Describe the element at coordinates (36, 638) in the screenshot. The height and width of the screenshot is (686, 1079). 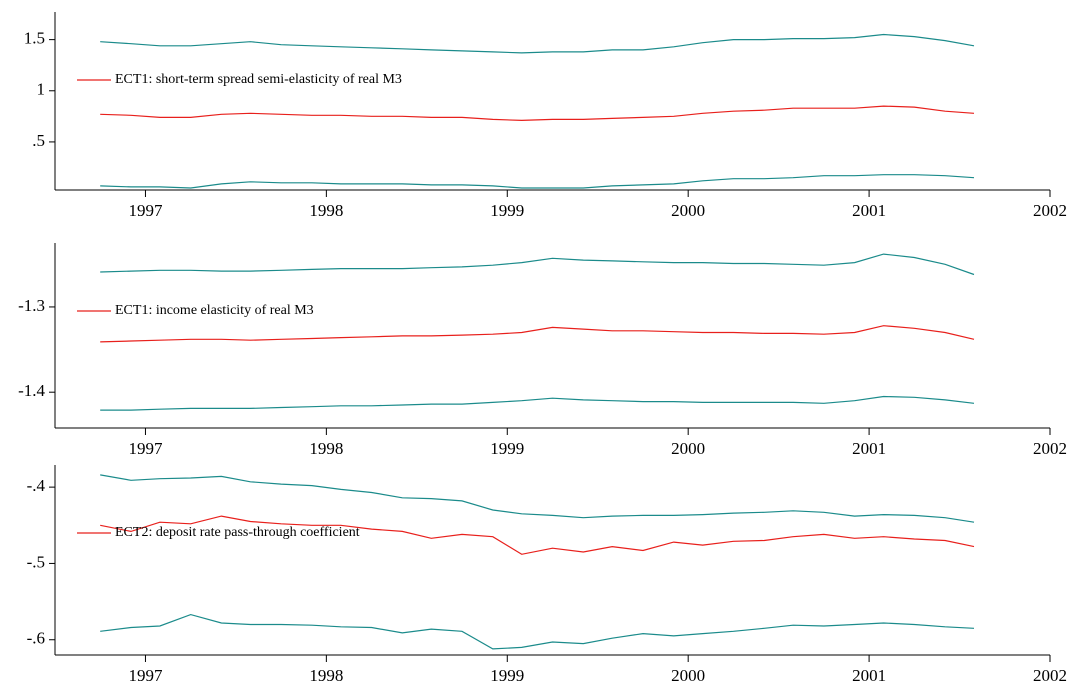
I see `y-tick-label: -.6` at that location.